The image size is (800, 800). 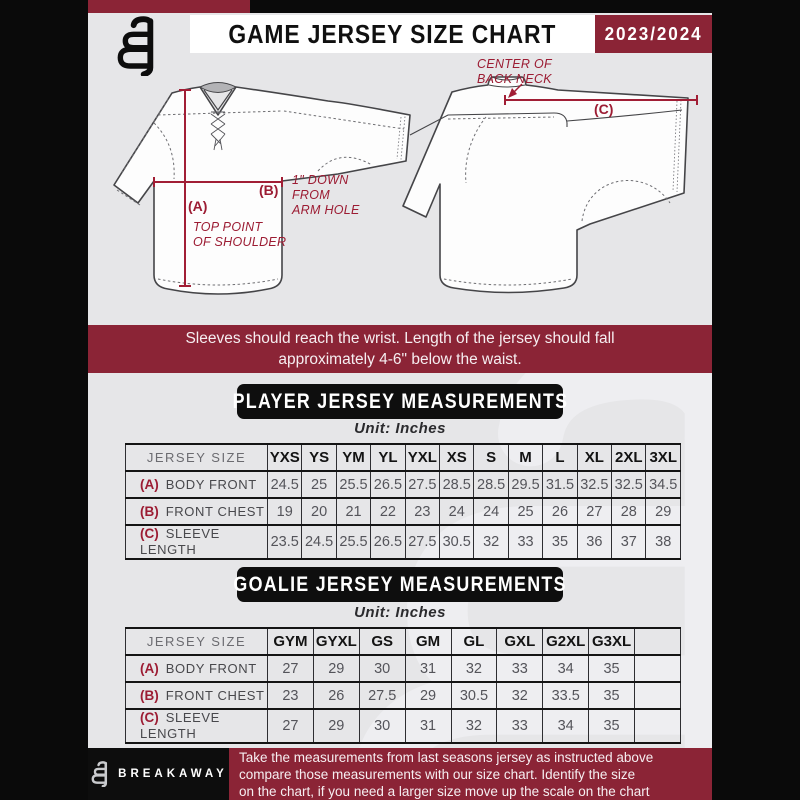 I want to click on back-cuff-ribs, so click(x=677, y=146).